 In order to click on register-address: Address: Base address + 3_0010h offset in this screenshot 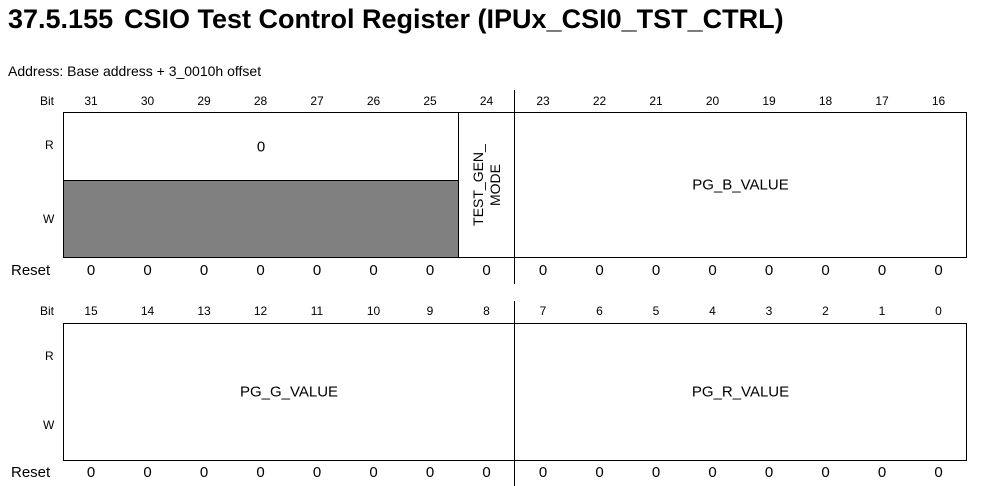, I will do `click(135, 71)`.